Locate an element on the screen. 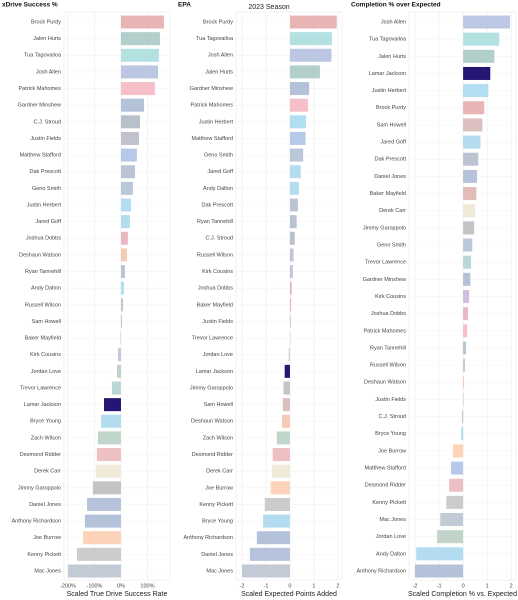 Image resolution: width=518 pixels, height=600 pixels. y-tick-label: Jordan Love is located at coordinates (391, 537).